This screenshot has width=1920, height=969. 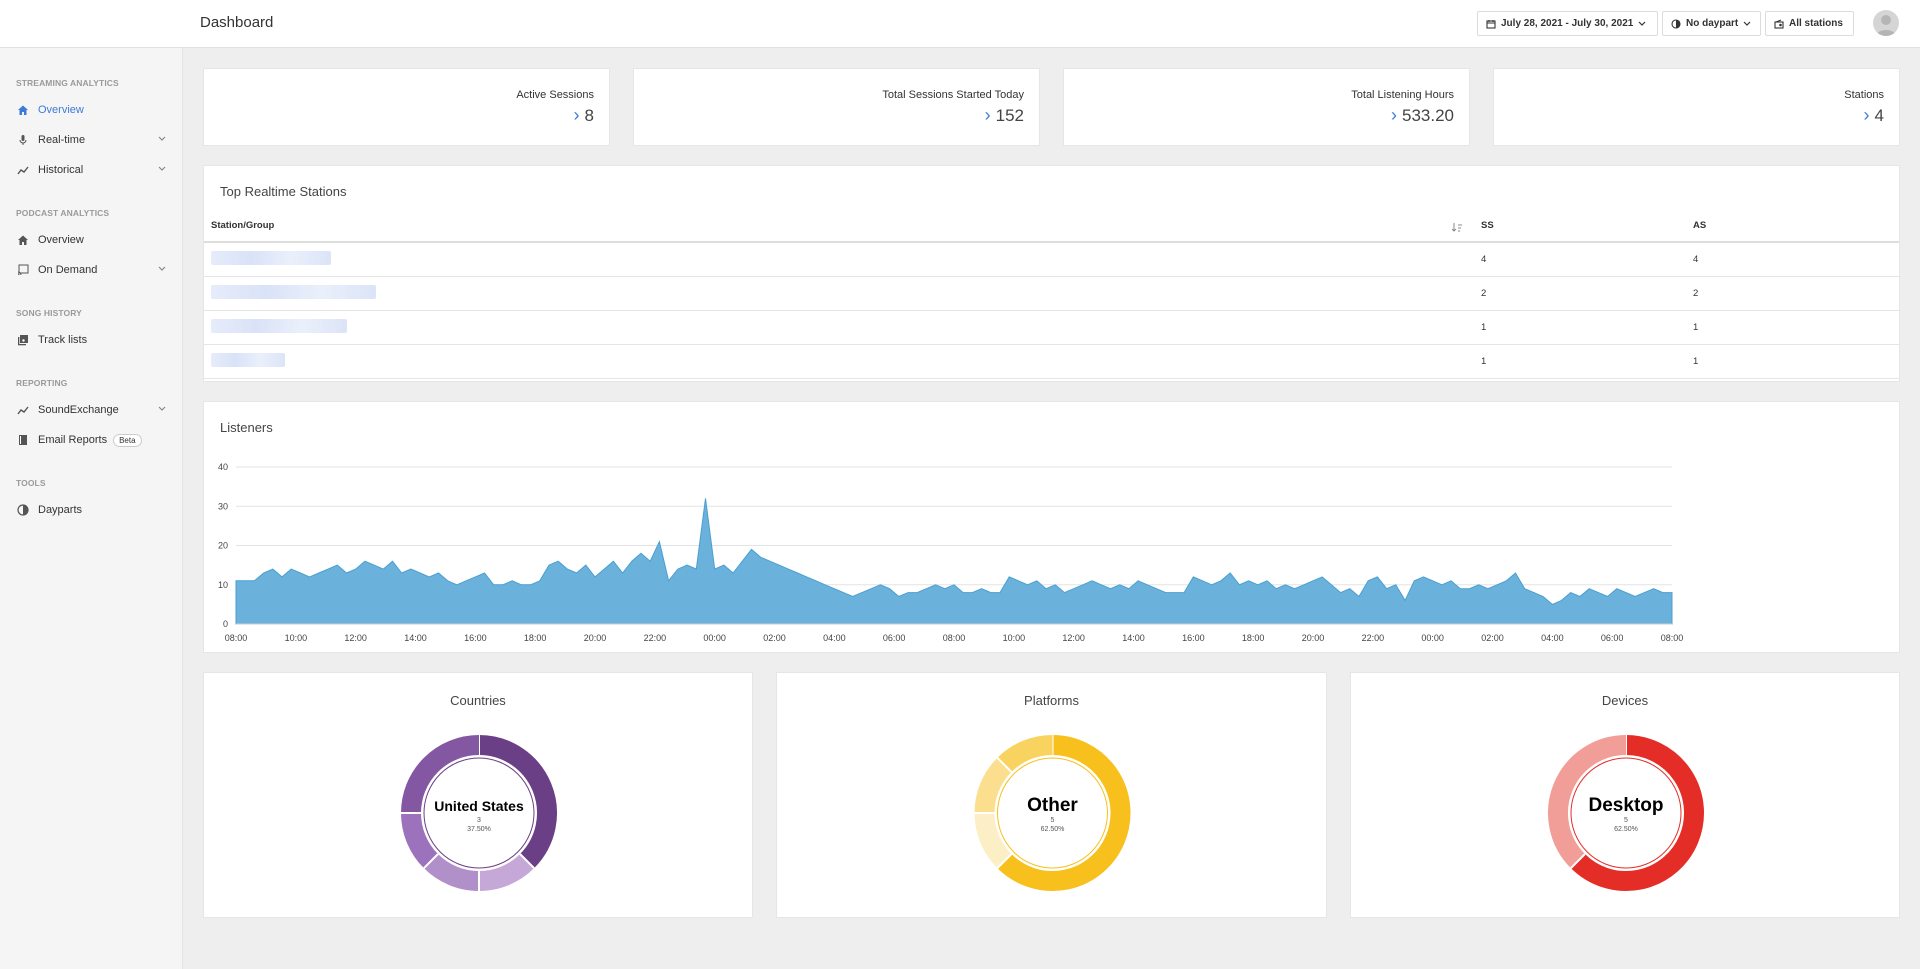 What do you see at coordinates (954, 561) in the screenshot?
I see `listeners-area` at bounding box center [954, 561].